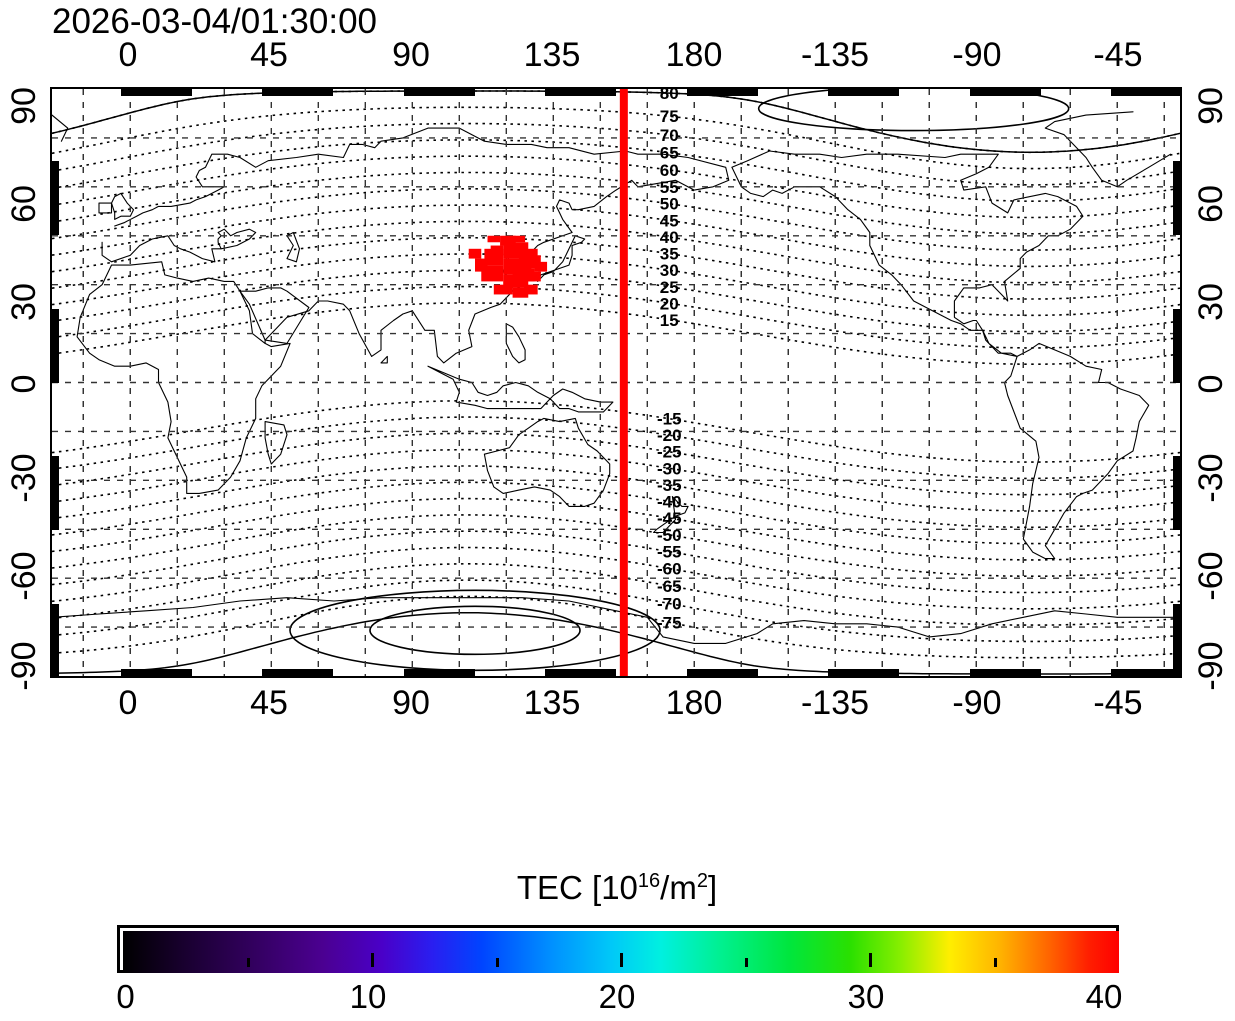 This screenshot has width=1235, height=1021. I want to click on colorbar-title-exponent2: 2, so click(702, 881).